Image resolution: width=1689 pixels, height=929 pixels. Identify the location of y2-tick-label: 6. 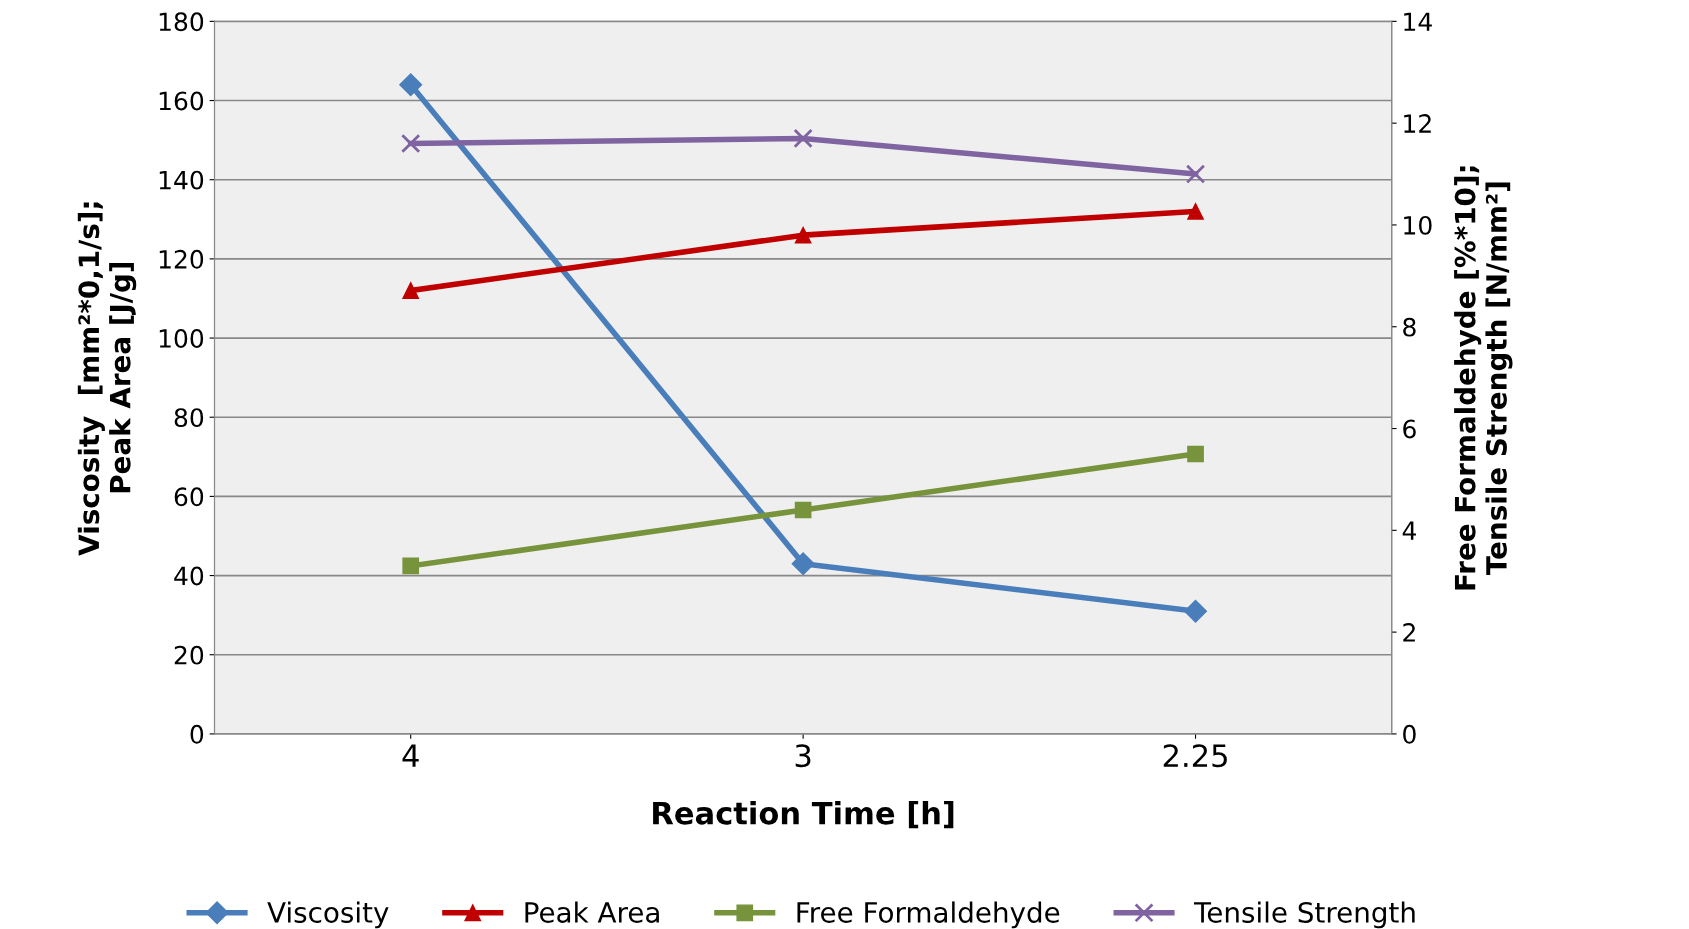
(1409, 429).